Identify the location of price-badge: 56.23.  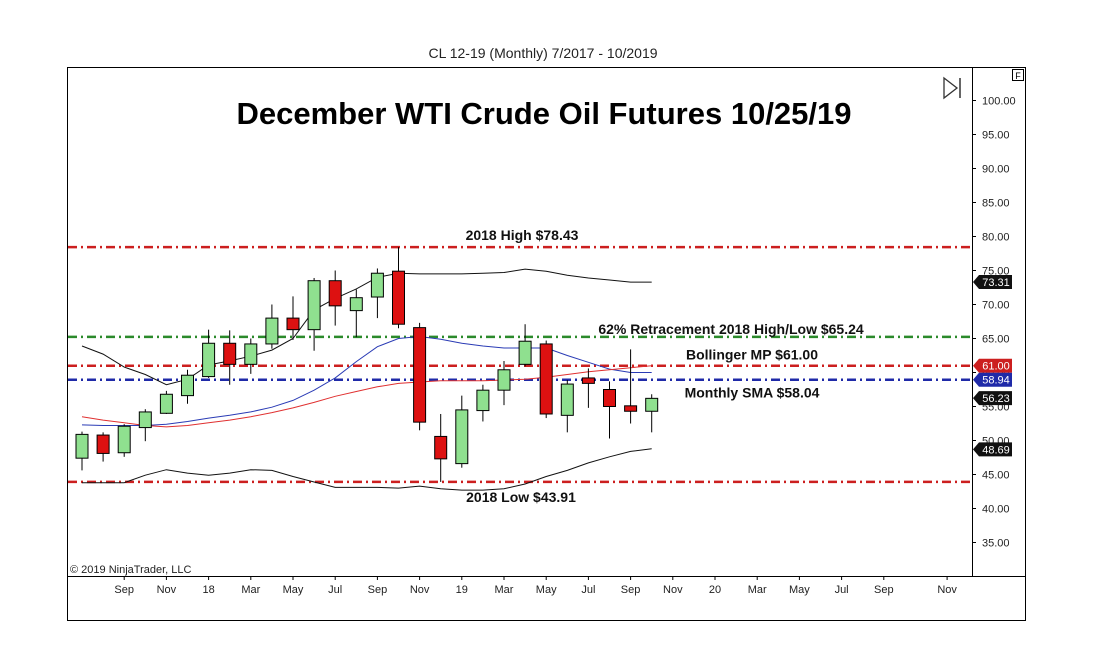
(992, 398).